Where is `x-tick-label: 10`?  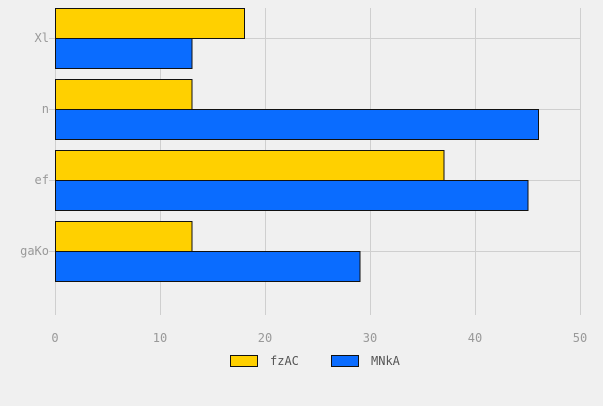
x-tick-label: 10 is located at coordinates (160, 338).